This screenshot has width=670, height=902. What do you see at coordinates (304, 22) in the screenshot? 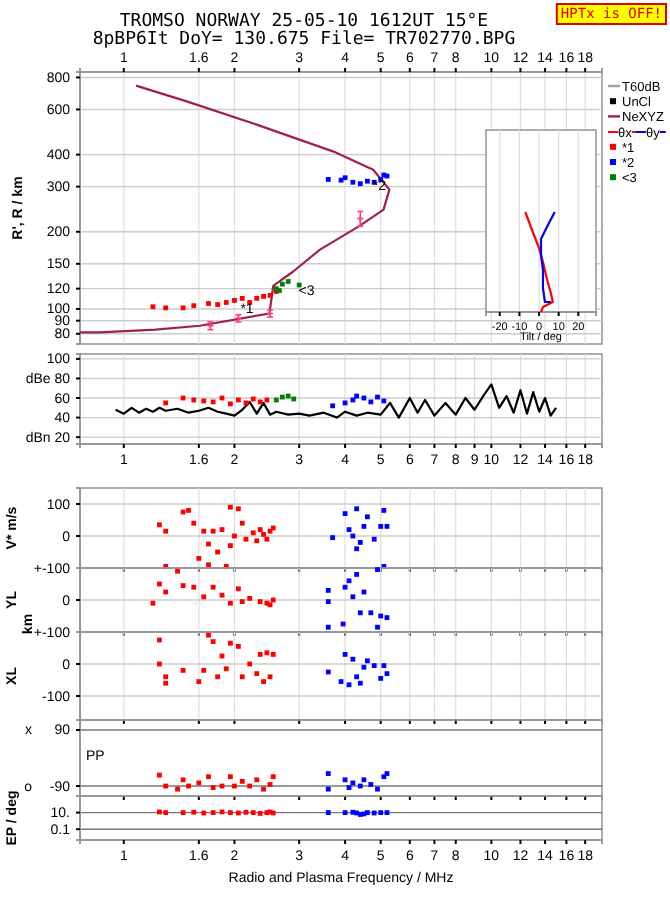
I see `chart-title: TROMSO NORWAY 25-05-10 1612UT 15°E` at bounding box center [304, 22].